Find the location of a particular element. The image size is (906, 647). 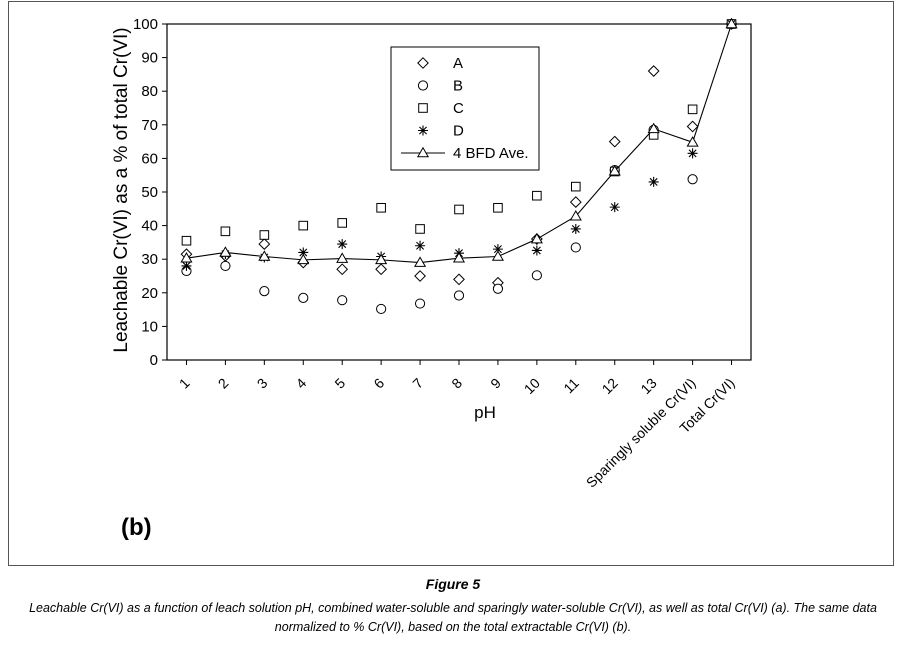

legend-item: D is located at coordinates (441, 131).